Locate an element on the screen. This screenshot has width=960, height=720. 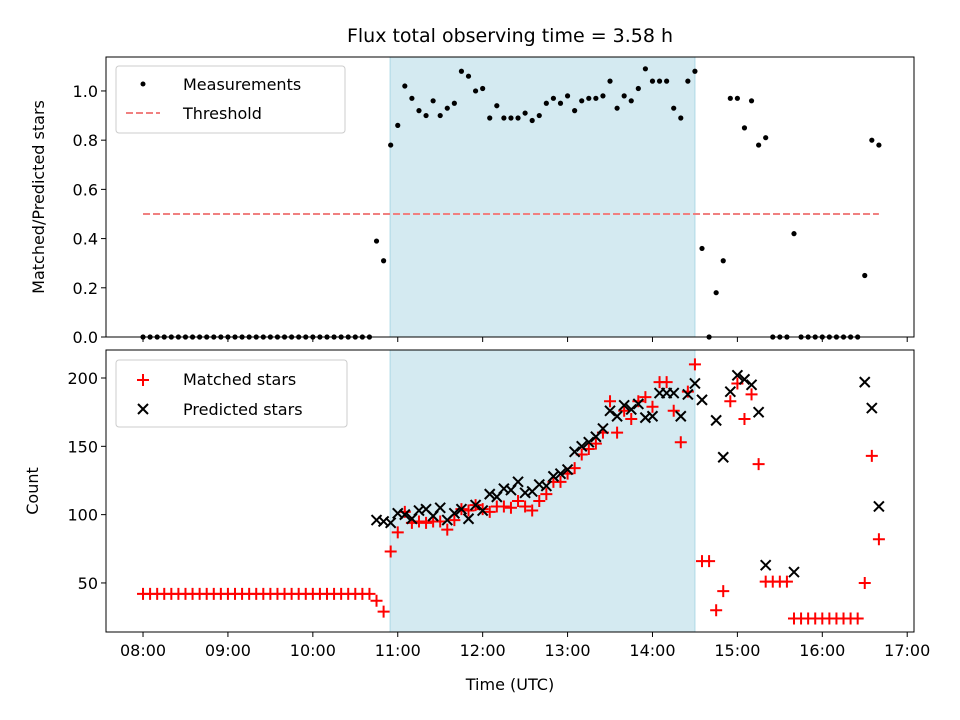
legend-marker-predicted is located at coordinates (143, 409).